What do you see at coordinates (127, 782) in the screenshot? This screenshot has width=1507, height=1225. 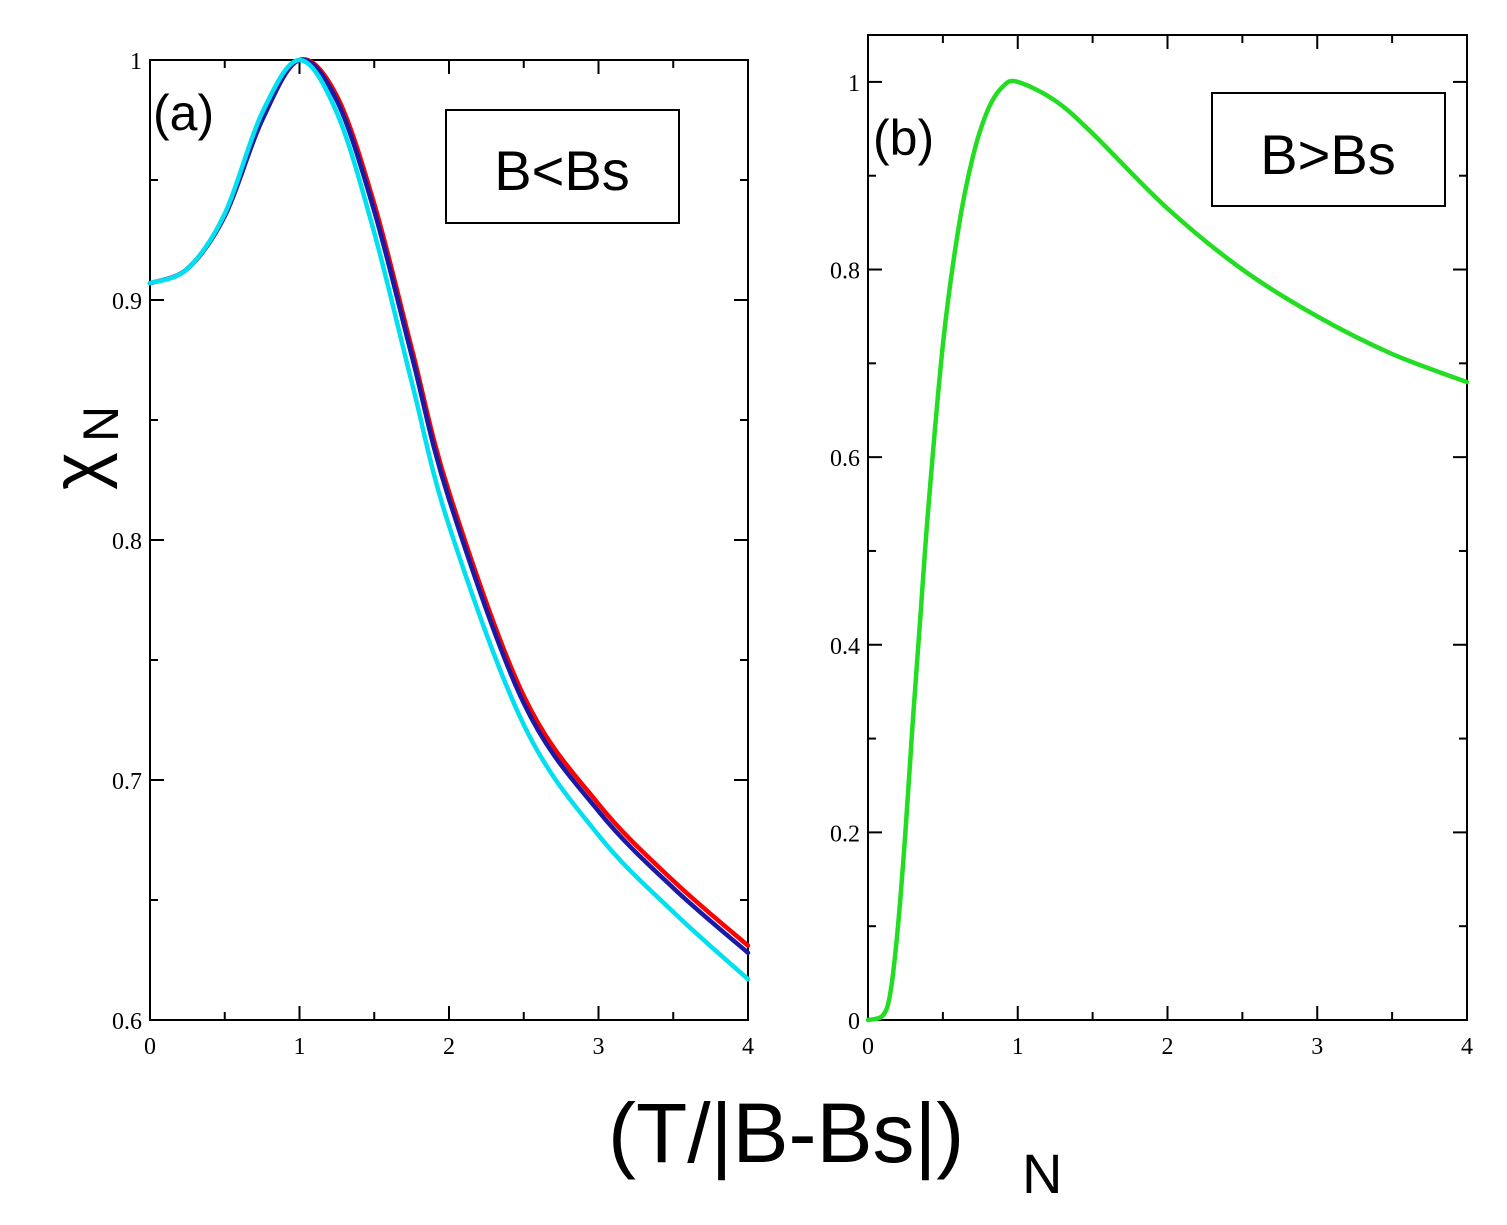 I see `y-tick-label: 0.7` at bounding box center [127, 782].